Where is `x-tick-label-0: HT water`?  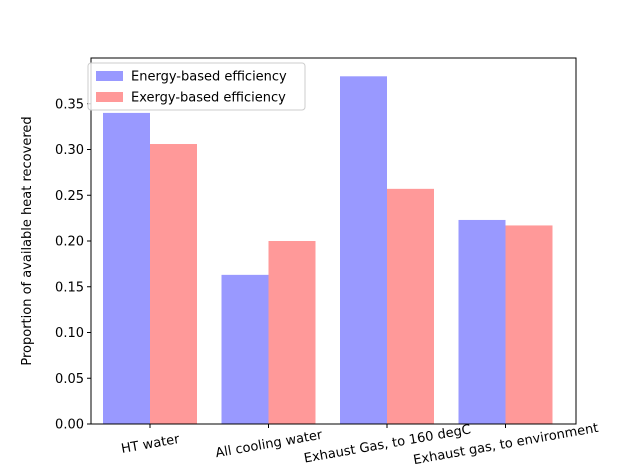
x-tick-label-0: HT water is located at coordinates (150, 444).